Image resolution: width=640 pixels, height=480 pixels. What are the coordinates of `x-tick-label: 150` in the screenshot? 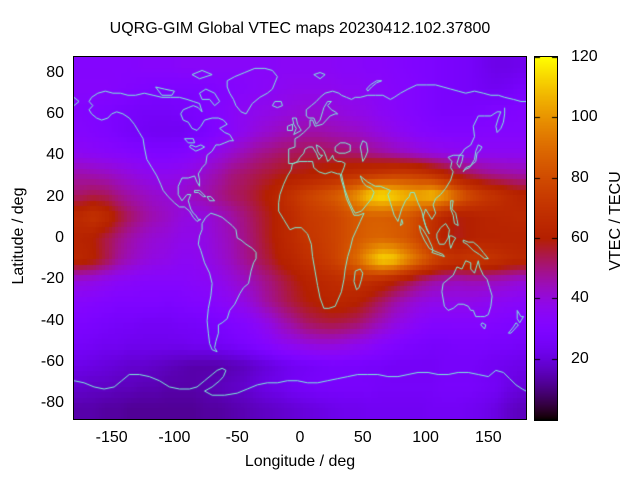 It's located at (488, 437).